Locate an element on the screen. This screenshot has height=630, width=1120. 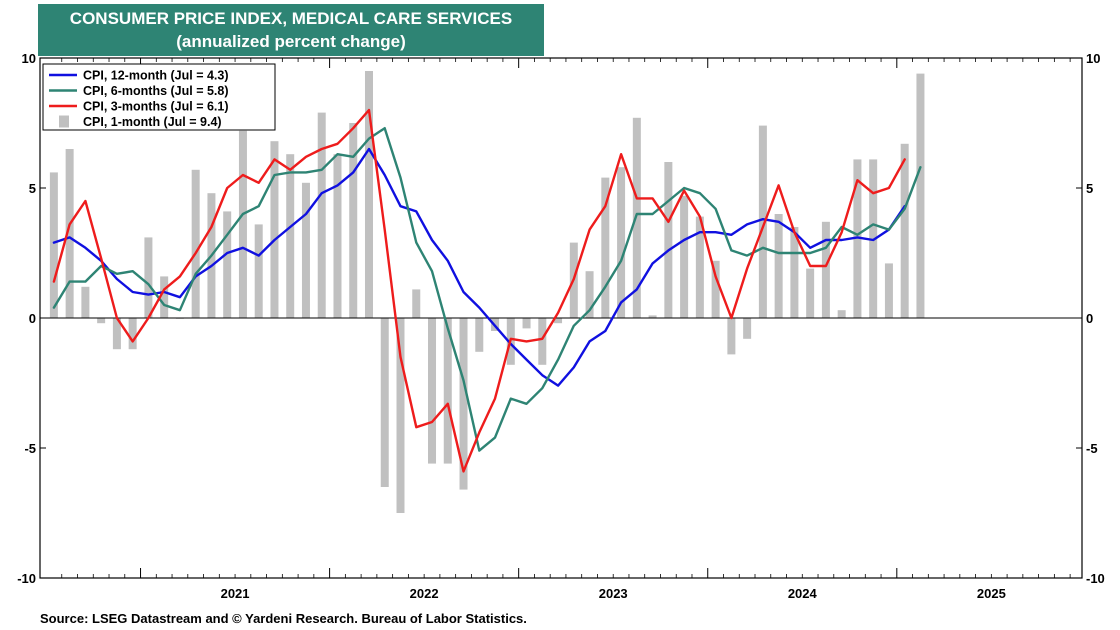
legend-entry-2: CPI, 3-months (Jul = 6.1) is located at coordinates (156, 107).